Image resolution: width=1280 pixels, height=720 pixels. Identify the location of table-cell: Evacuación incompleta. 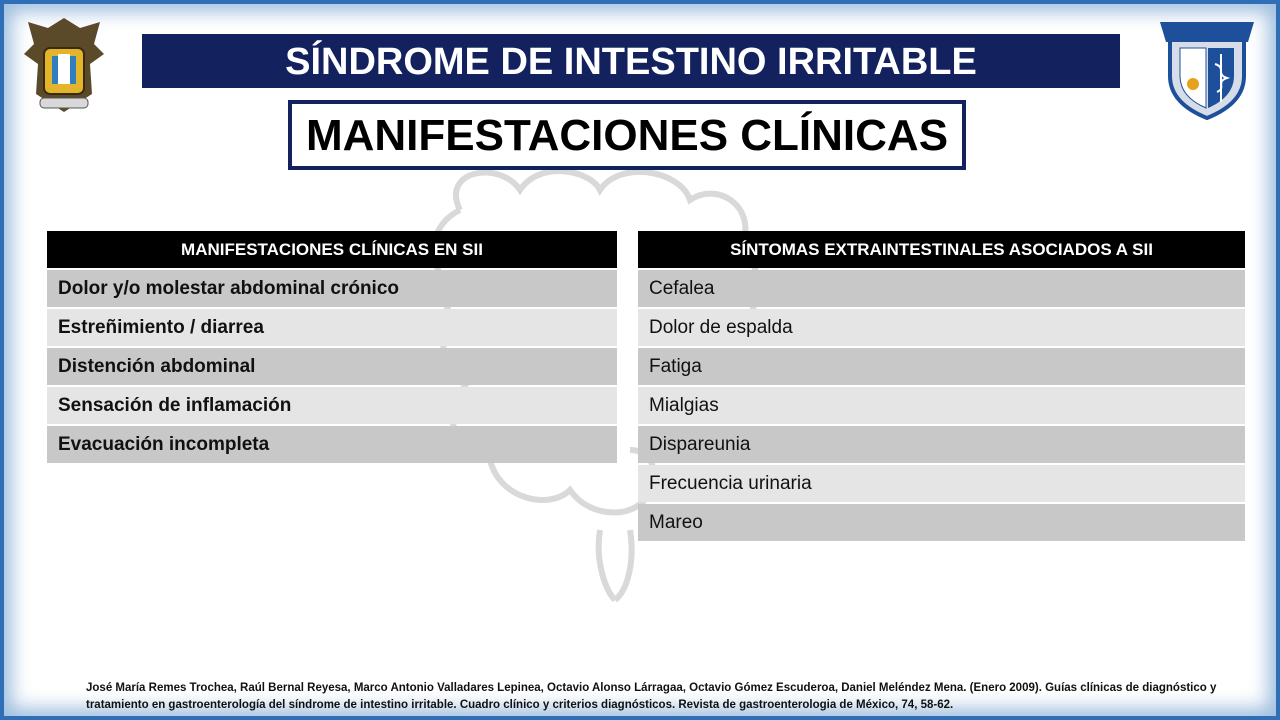
(332, 444).